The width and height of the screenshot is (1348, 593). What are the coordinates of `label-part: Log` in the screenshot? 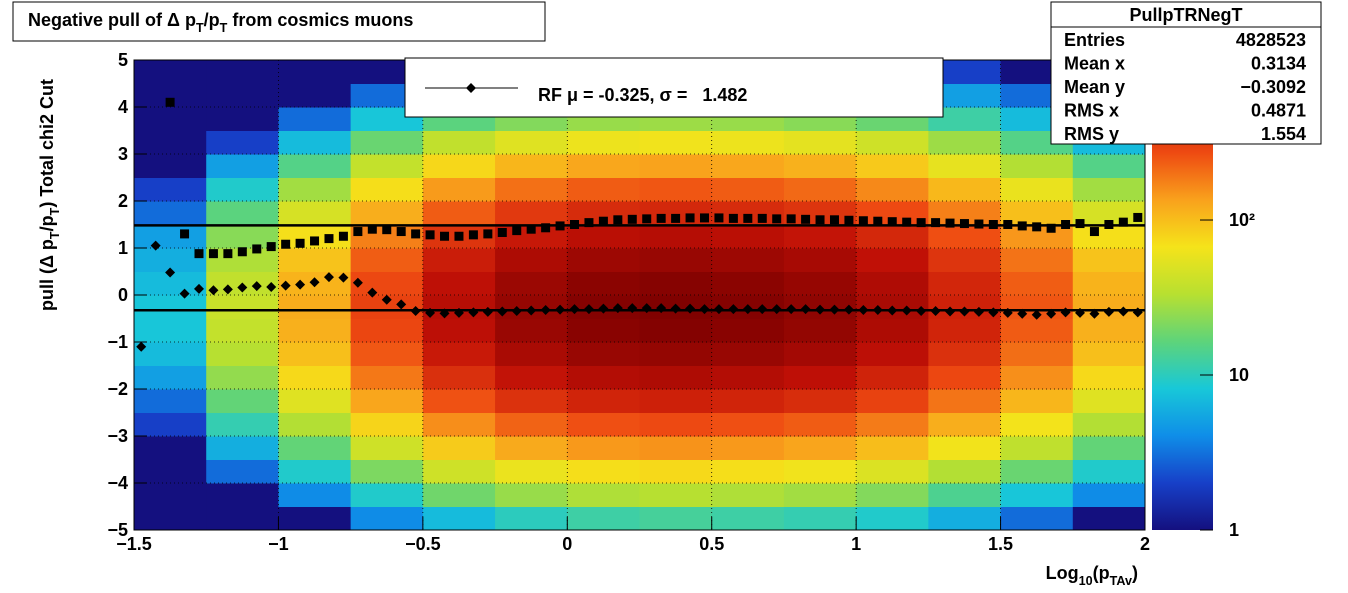 It's located at (1062, 573).